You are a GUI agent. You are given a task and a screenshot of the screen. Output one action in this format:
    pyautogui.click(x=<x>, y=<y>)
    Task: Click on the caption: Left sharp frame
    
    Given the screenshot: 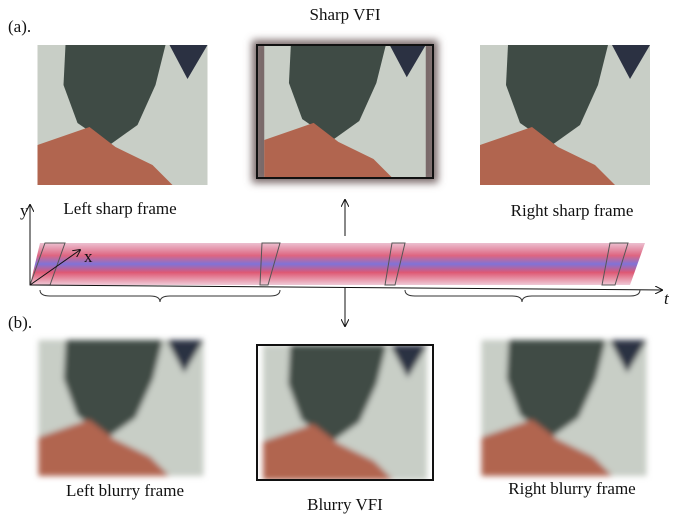 What is the action you would take?
    pyautogui.click(x=119, y=208)
    